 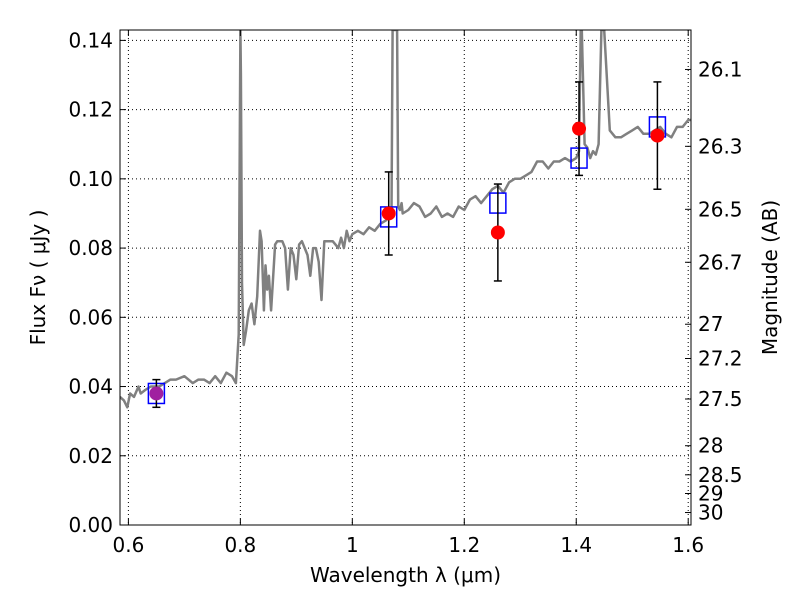 What do you see at coordinates (710, 324) in the screenshot?
I see `mag-tick-label: 27` at bounding box center [710, 324].